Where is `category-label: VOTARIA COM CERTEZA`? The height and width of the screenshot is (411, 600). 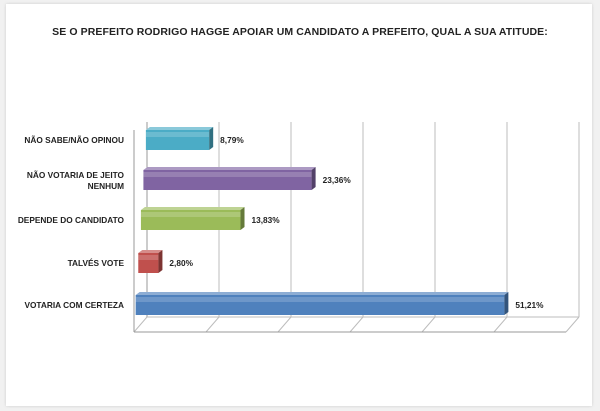 category-label: VOTARIA COM CERTEZA is located at coordinates (74, 305).